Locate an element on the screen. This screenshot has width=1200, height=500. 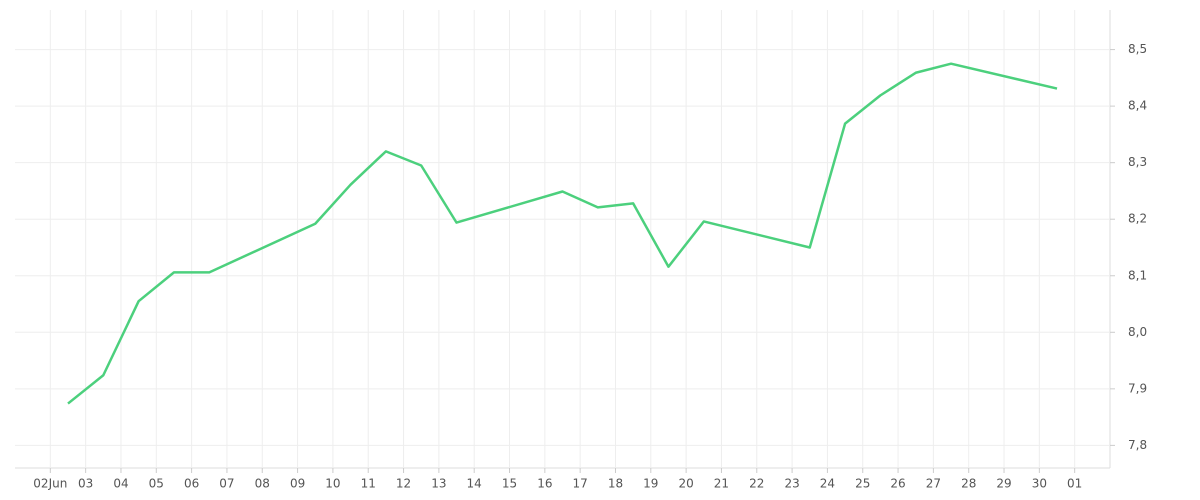
x-tick-label: 20 is located at coordinates (685, 484).